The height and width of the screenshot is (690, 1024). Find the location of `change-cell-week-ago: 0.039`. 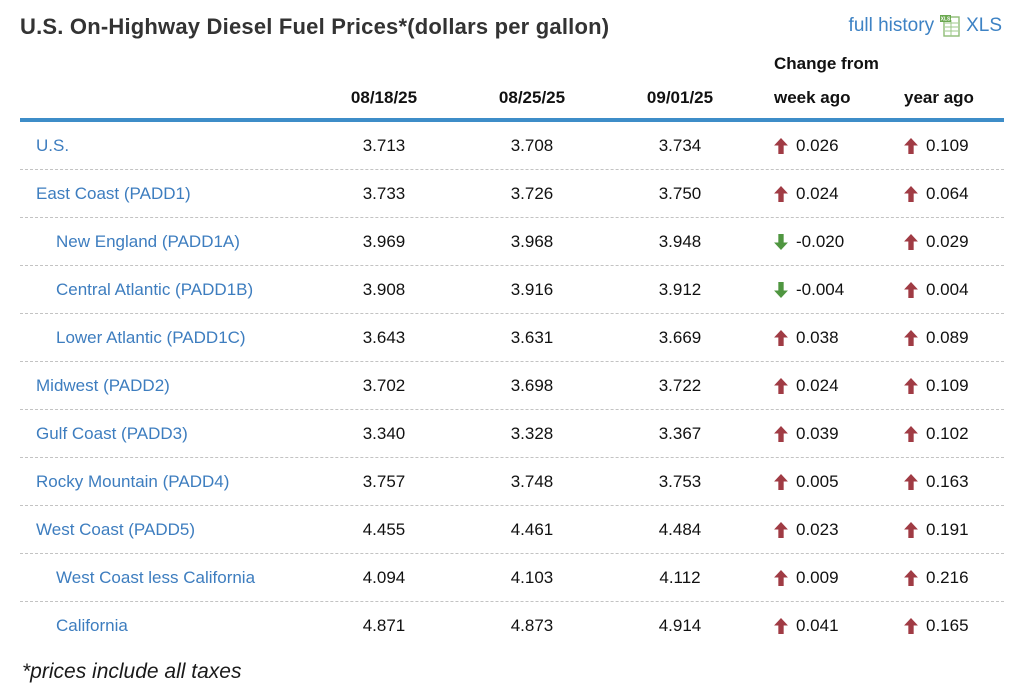

change-cell-week-ago: 0.039 is located at coordinates (819, 434).